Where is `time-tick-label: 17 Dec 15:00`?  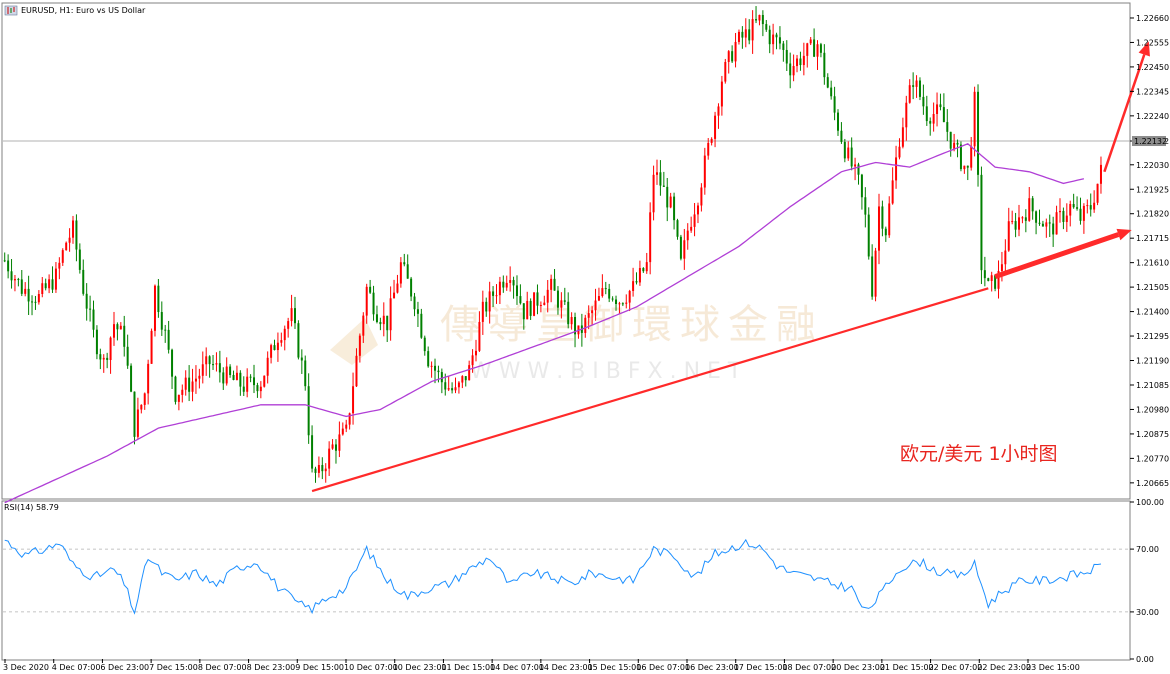
time-tick-label: 17 Dec 15:00 is located at coordinates (761, 667).